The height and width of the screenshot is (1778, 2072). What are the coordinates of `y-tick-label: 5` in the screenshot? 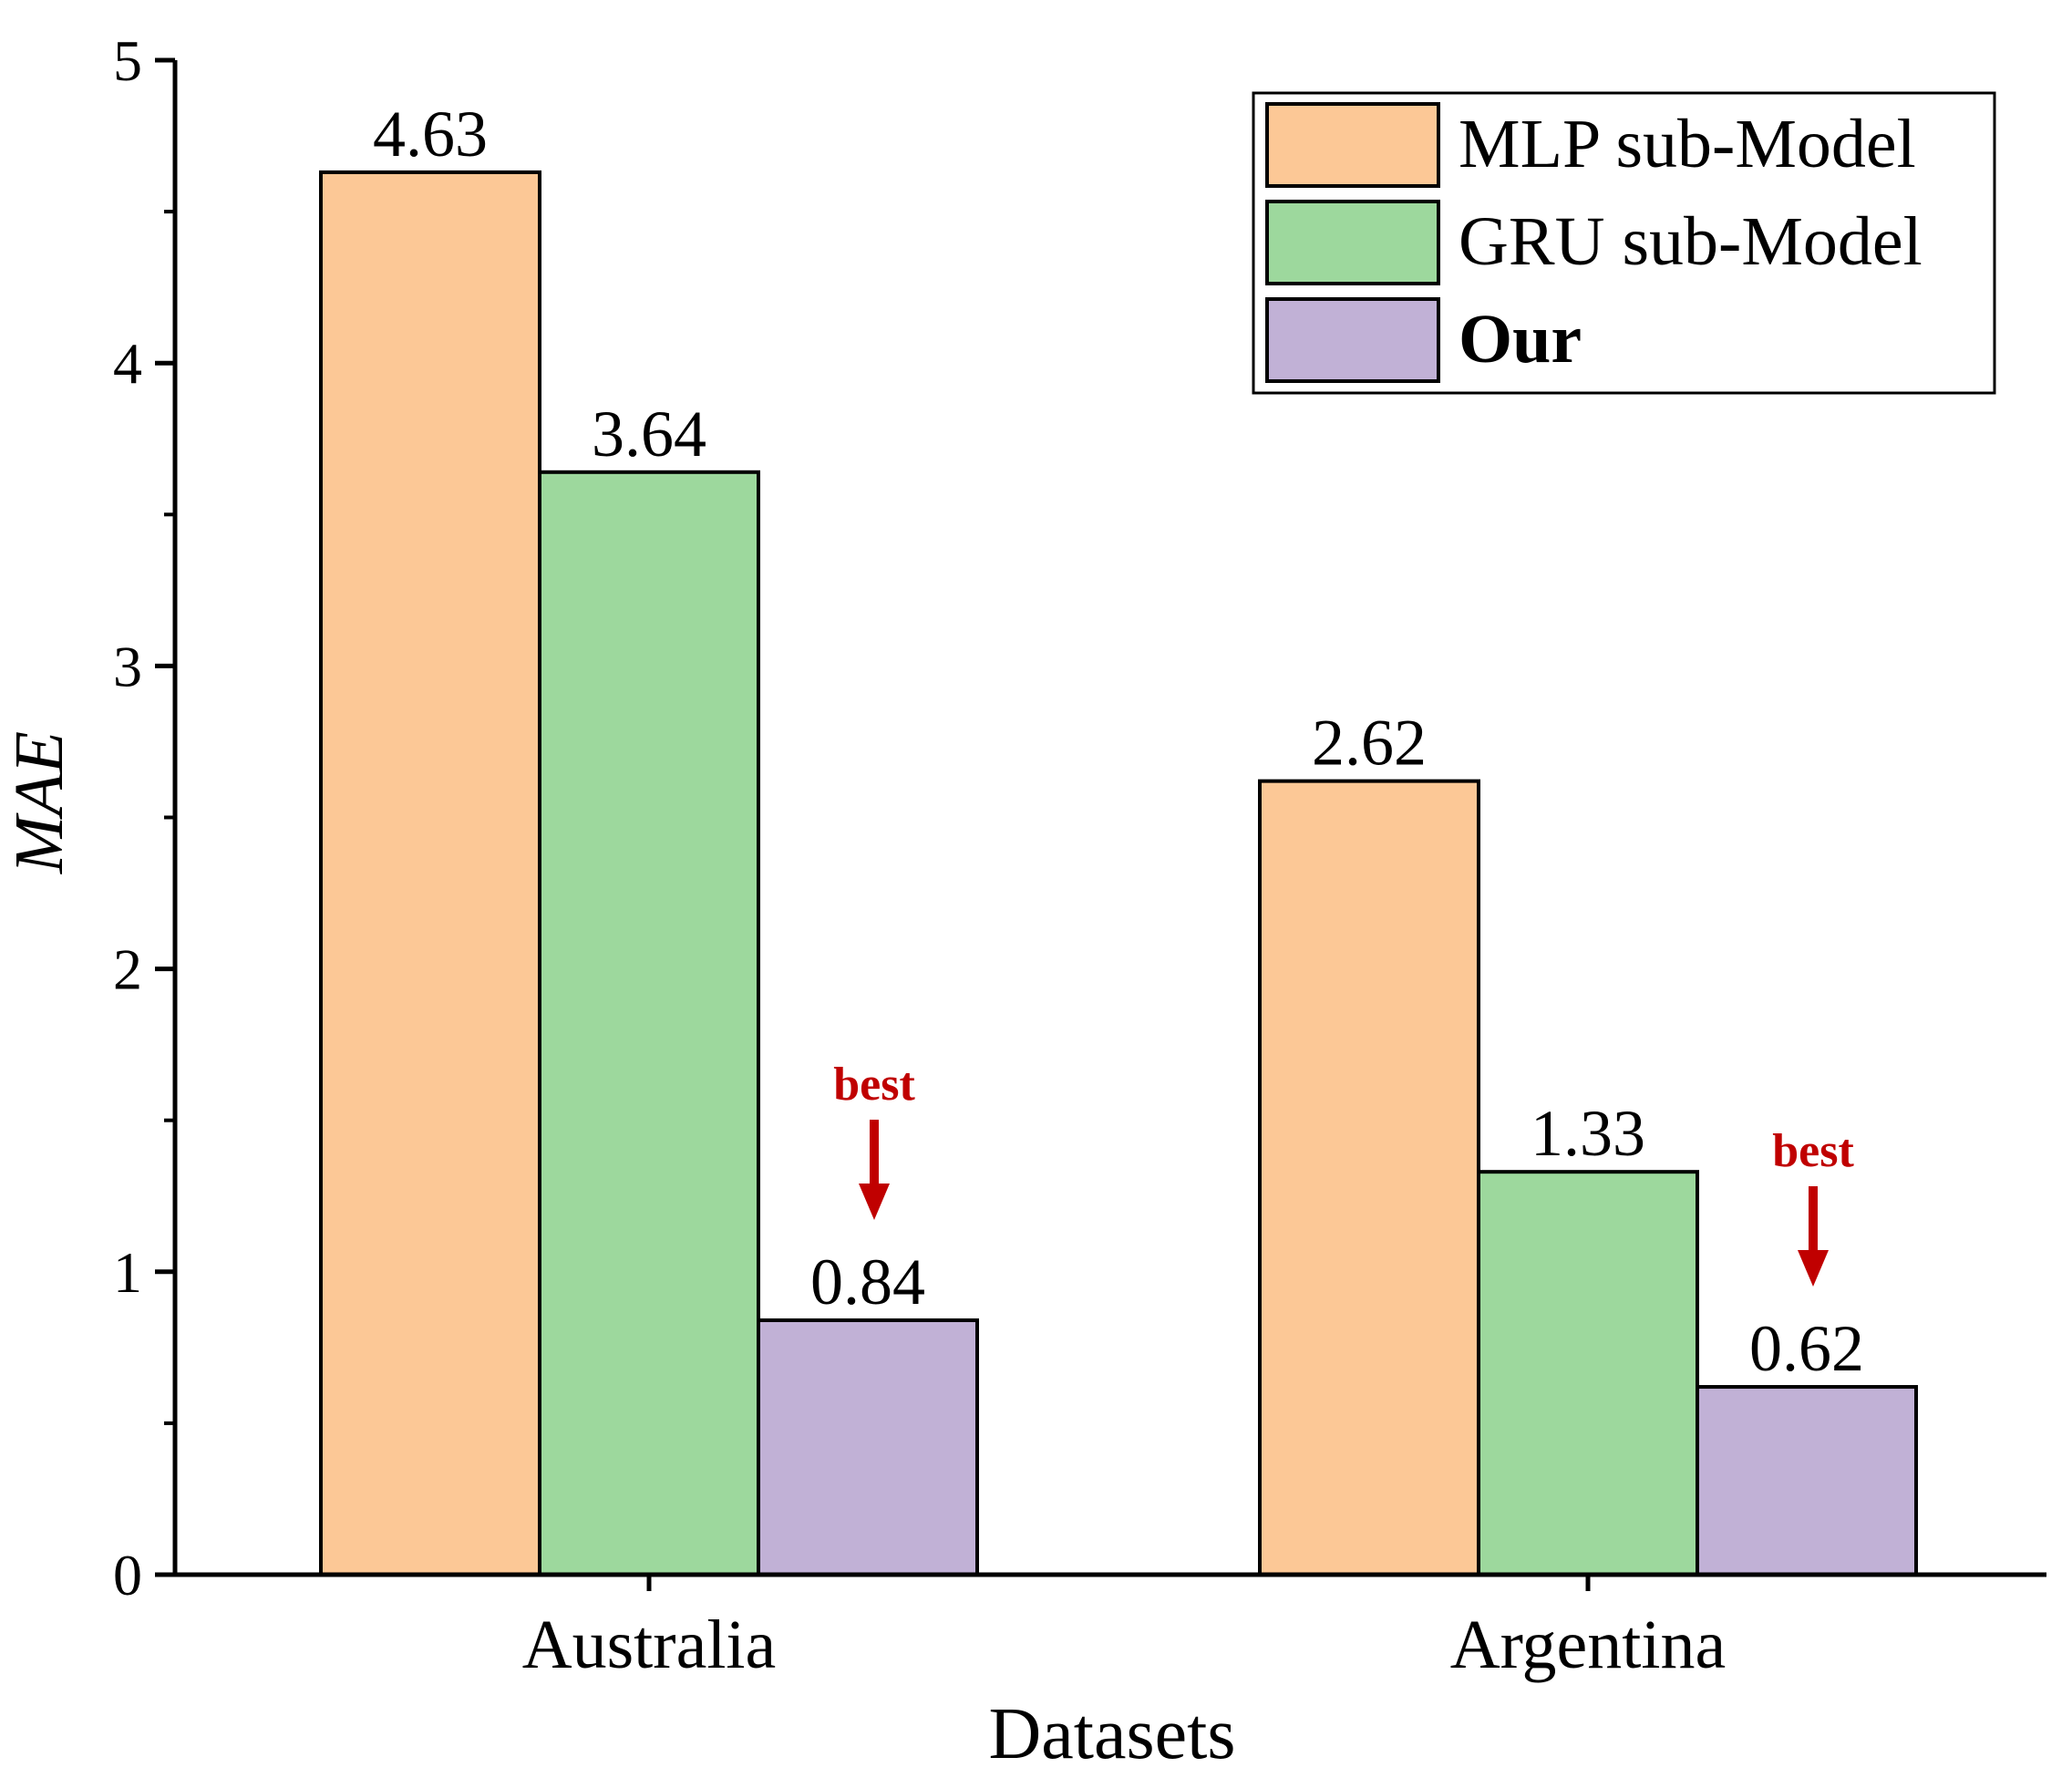 It's located at (127, 61).